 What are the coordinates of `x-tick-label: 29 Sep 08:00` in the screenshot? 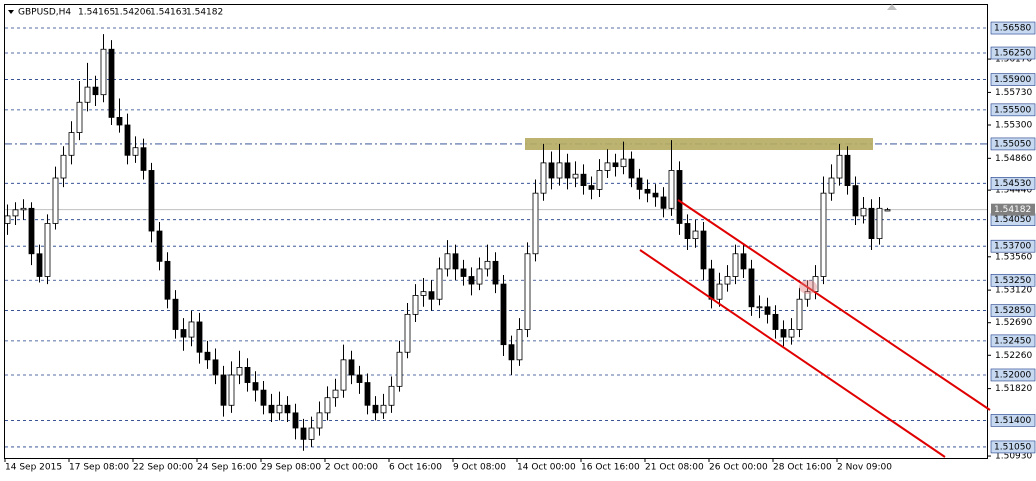 It's located at (291, 468).